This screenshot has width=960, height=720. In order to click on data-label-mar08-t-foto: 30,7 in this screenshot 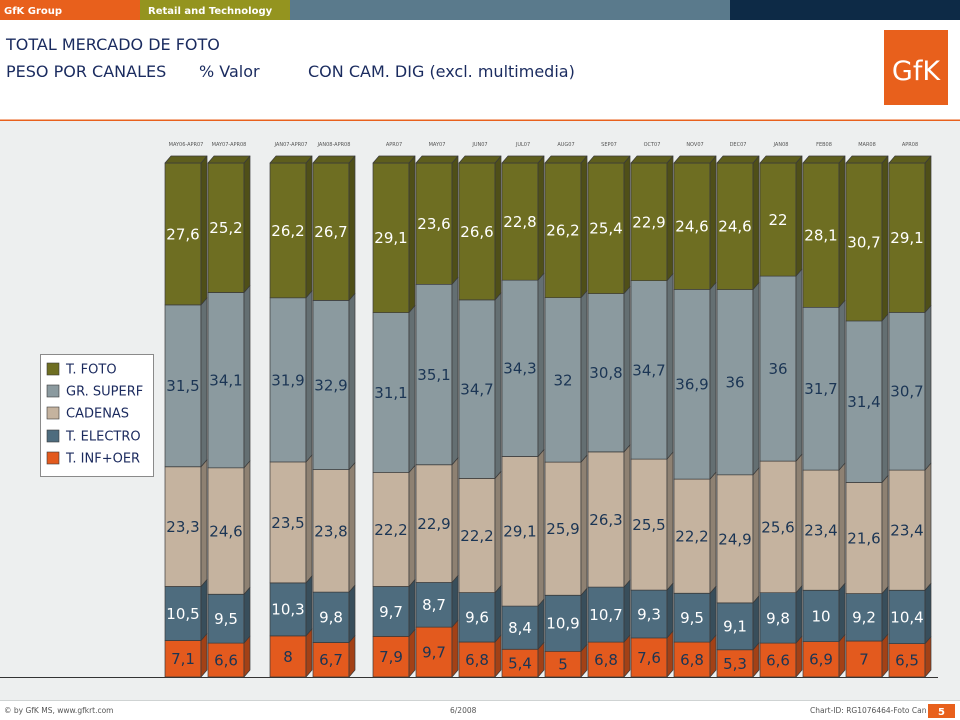, I will do `click(863, 242)`.